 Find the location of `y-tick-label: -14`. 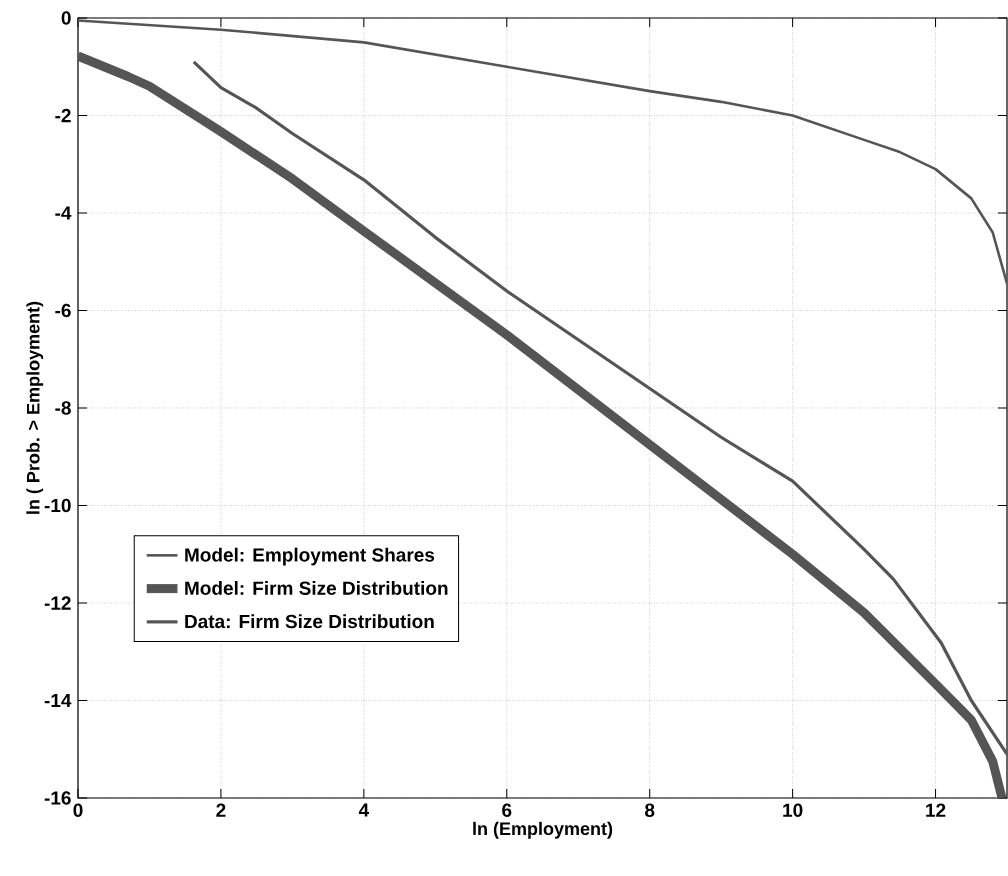

y-tick-label: -14 is located at coordinates (58, 700).